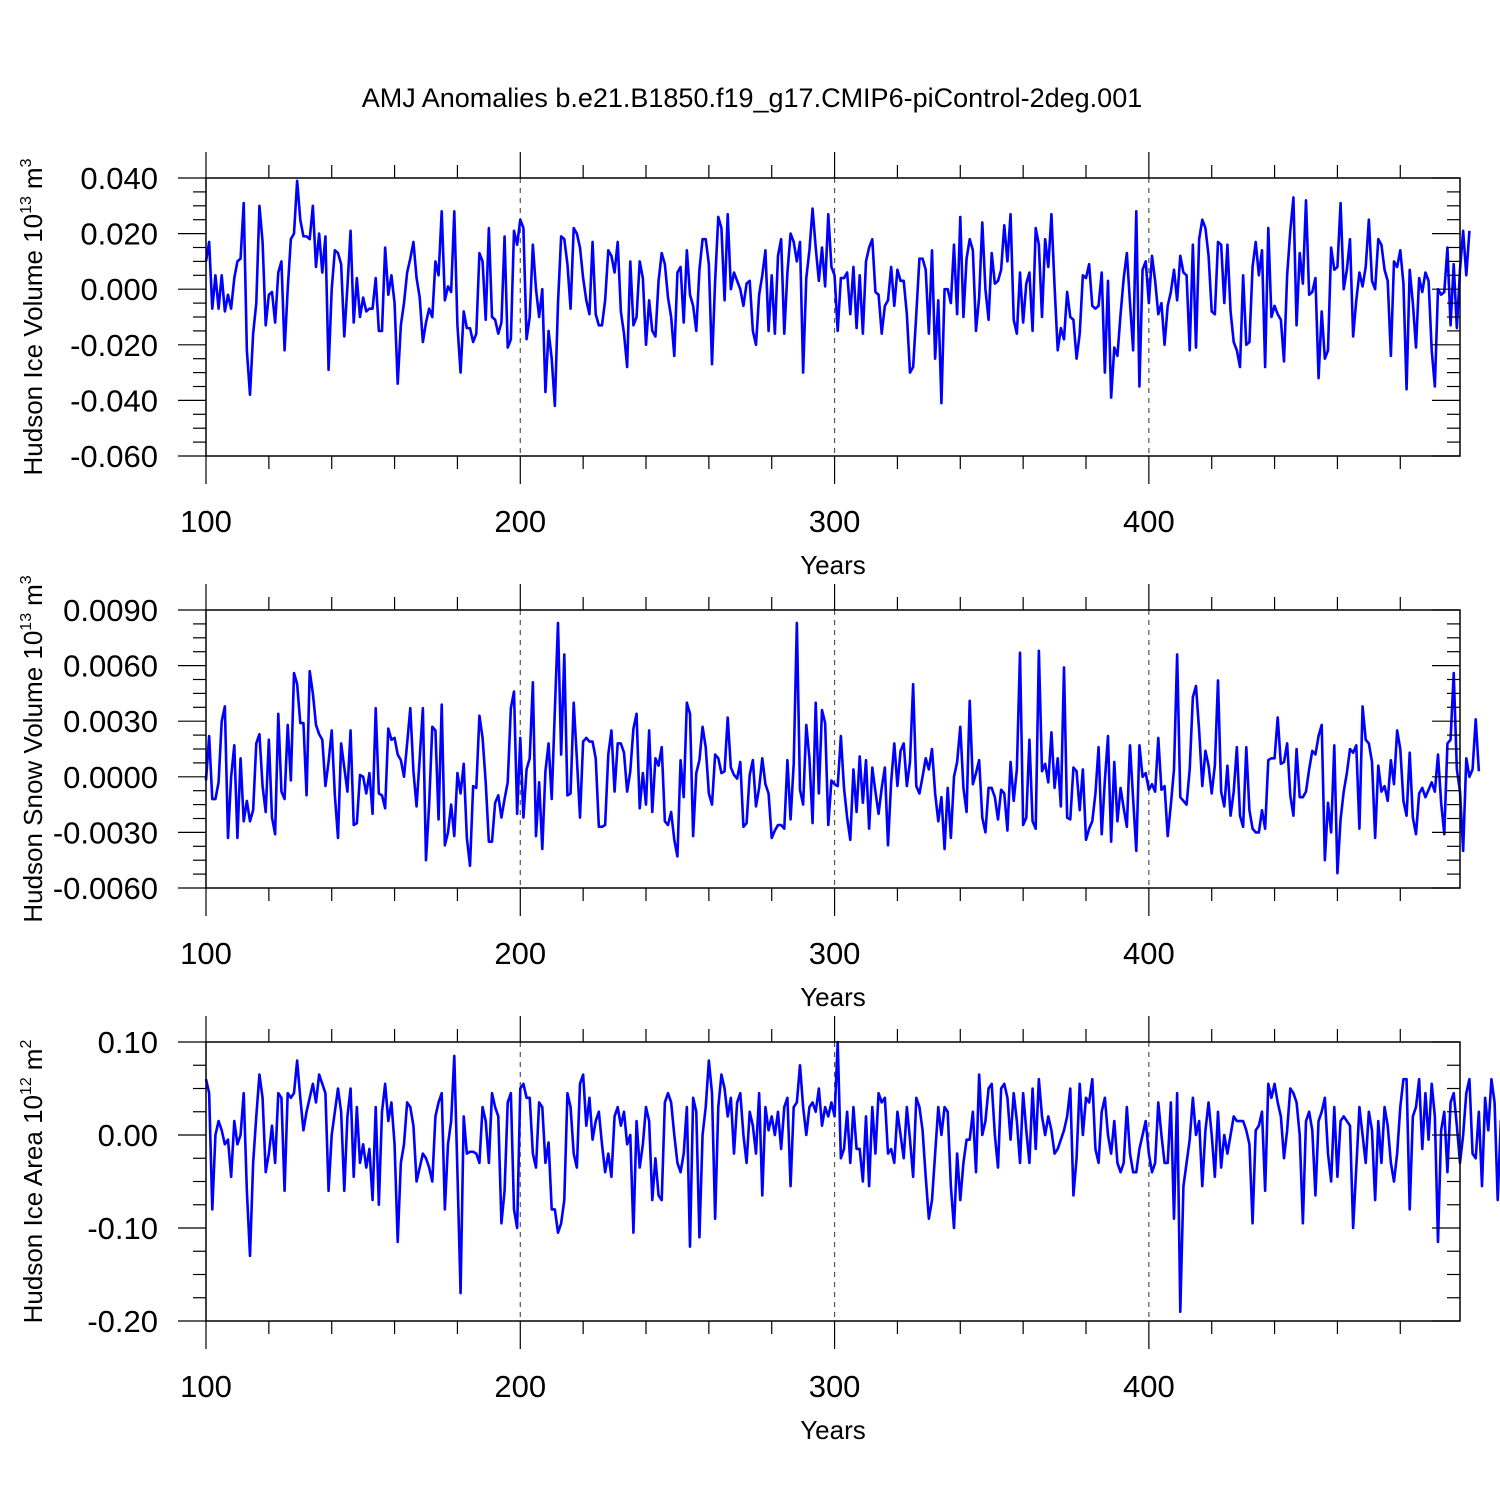 This screenshot has width=1500, height=1500. I want to click on y-axis-label-main: Hudson Ice Volume 10, so click(33, 345).